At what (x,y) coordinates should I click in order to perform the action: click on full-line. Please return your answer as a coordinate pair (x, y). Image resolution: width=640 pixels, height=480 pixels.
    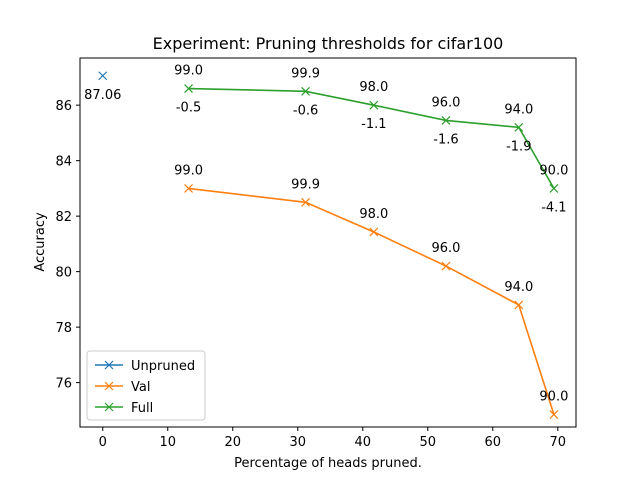
    Looking at the image, I should click on (371, 138).